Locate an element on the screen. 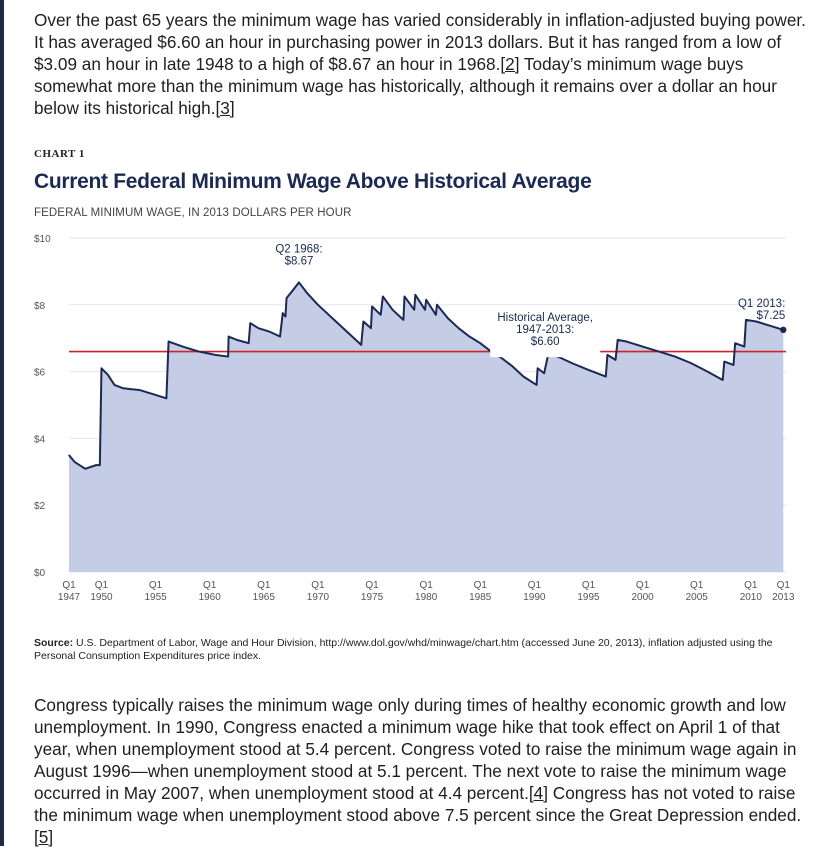 The width and height of the screenshot is (840, 848). x-tick-label-year: 1955 is located at coordinates (155, 597).